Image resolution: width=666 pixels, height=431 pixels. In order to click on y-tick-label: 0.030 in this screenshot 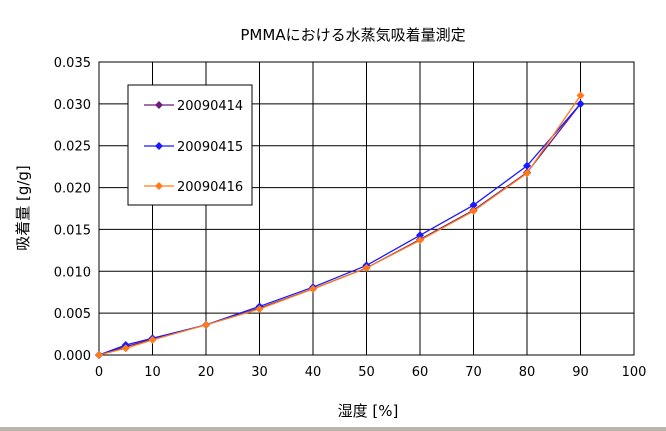, I will do `click(72, 105)`.